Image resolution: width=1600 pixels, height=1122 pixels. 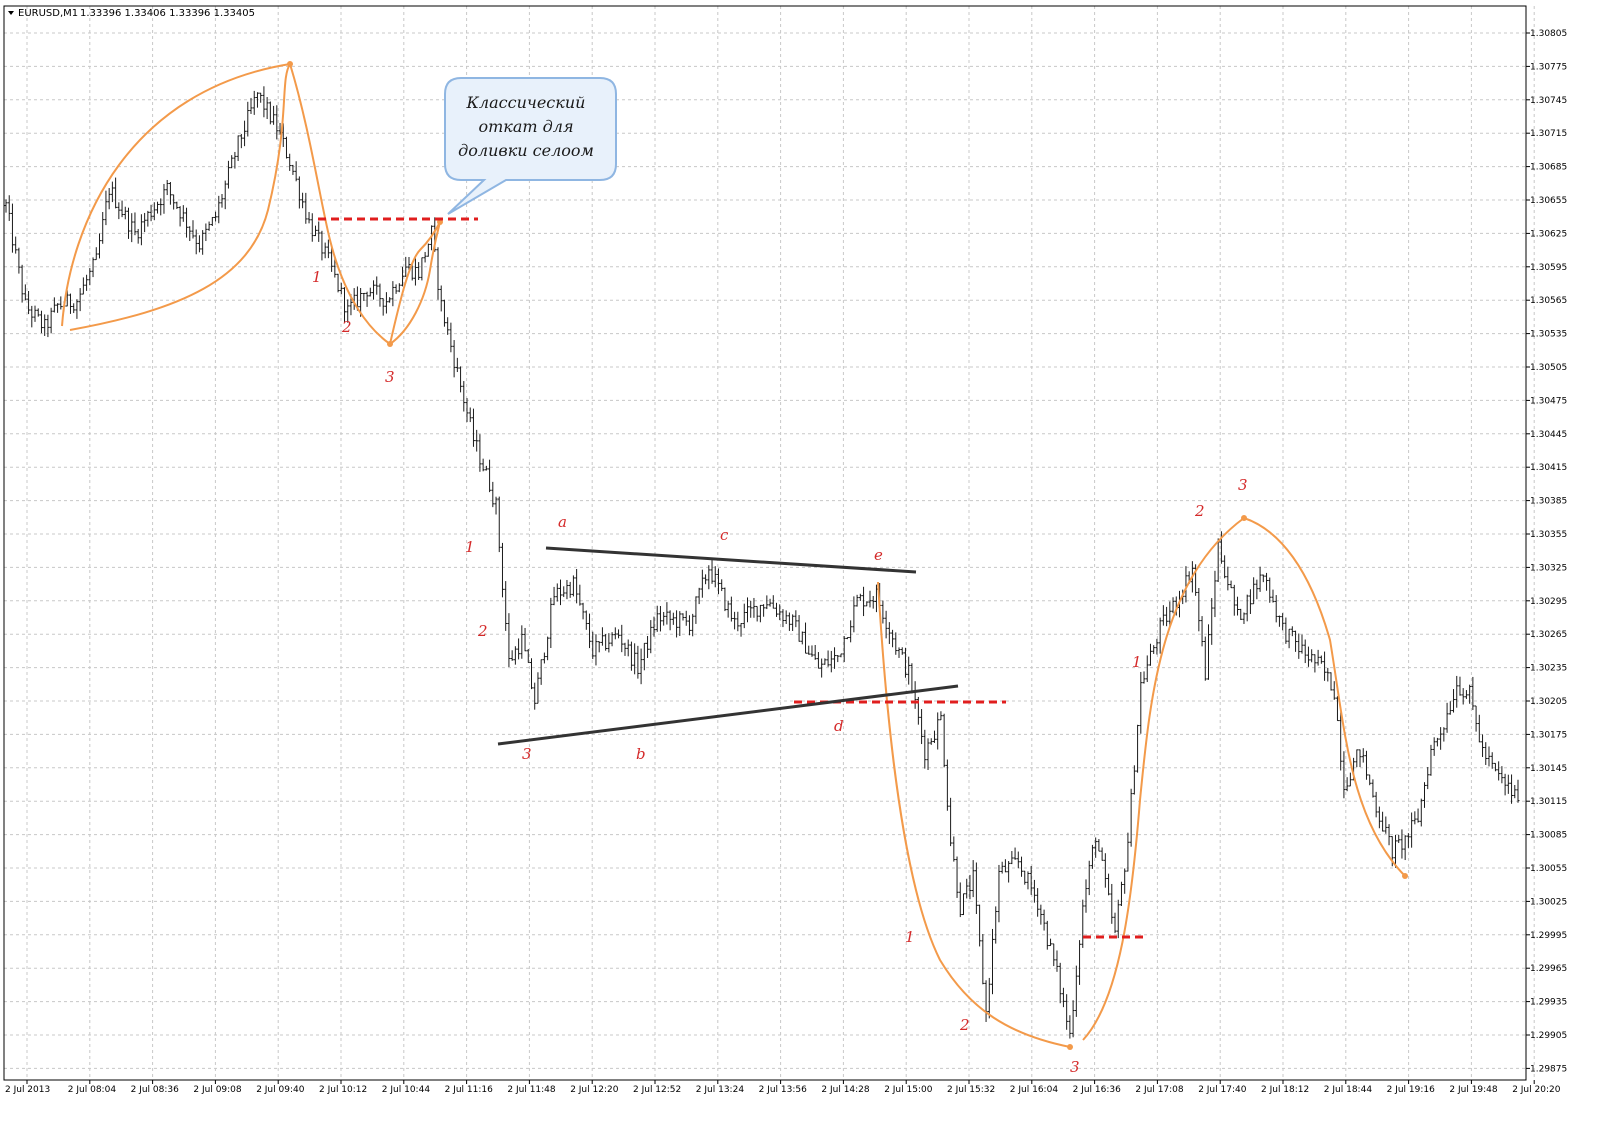 I want to click on header-dropdown-icon, so click(x=11, y=13).